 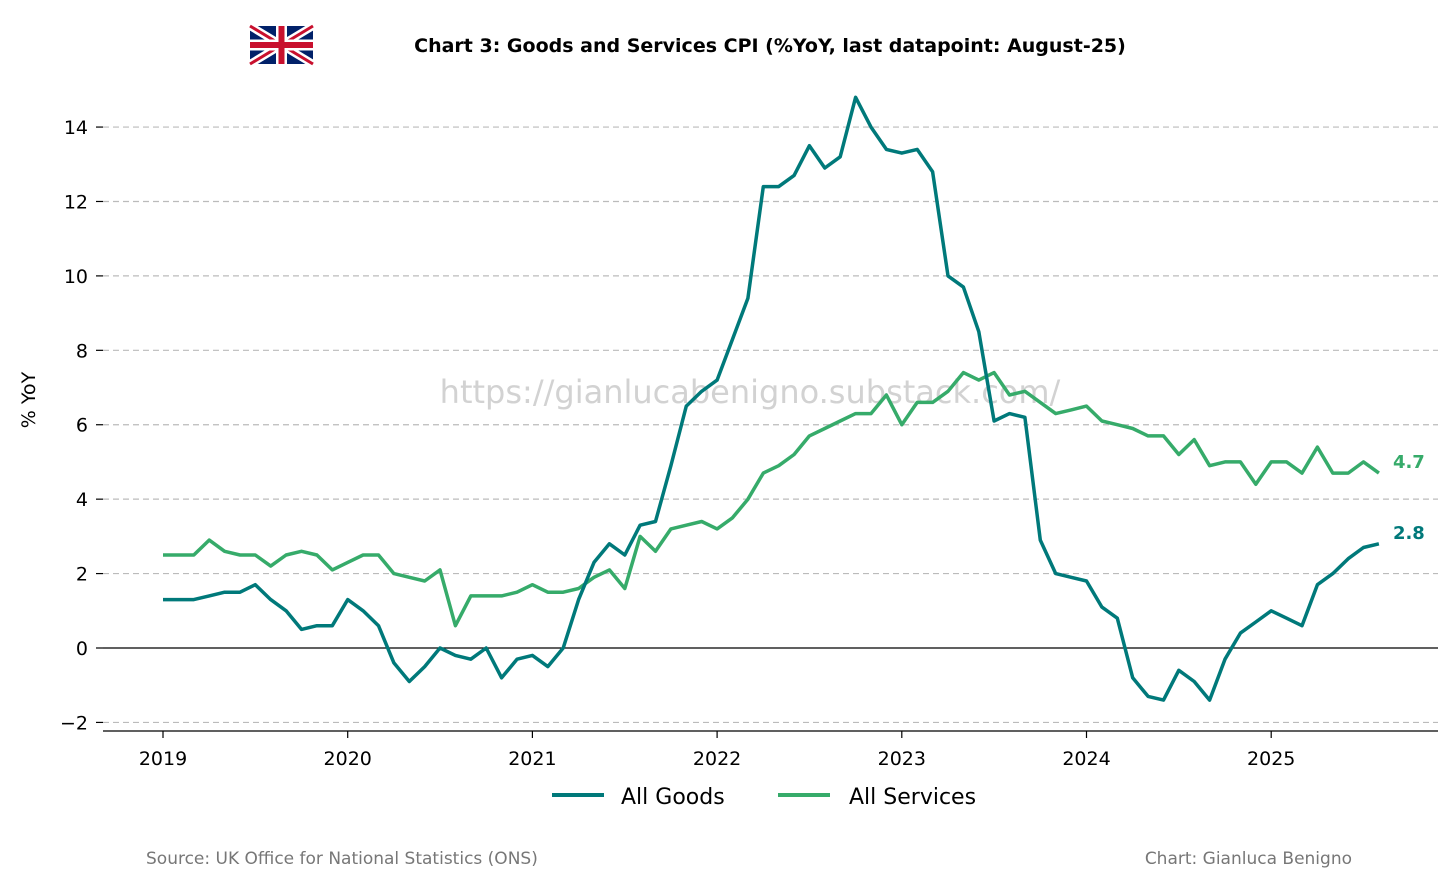 I want to click on uk-flag-icon, so click(x=281, y=45).